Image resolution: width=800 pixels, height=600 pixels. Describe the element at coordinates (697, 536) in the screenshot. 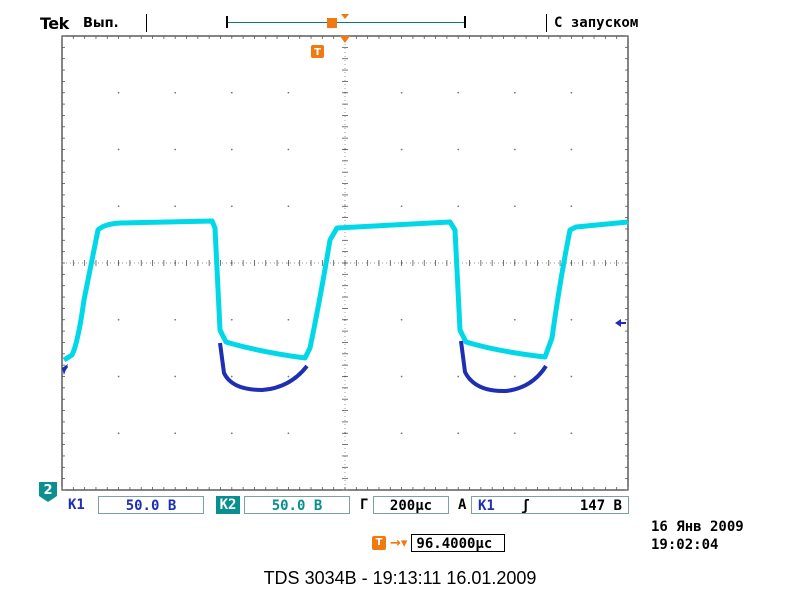

I see `datetime-block: 16 Янв 2009 19:02:04` at that location.